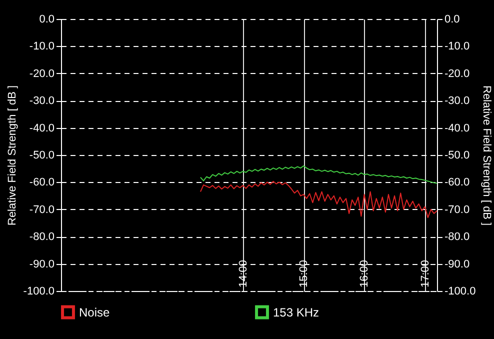  What do you see at coordinates (46, 20) in the screenshot?
I see `y-tick-label: 0.0` at bounding box center [46, 20].